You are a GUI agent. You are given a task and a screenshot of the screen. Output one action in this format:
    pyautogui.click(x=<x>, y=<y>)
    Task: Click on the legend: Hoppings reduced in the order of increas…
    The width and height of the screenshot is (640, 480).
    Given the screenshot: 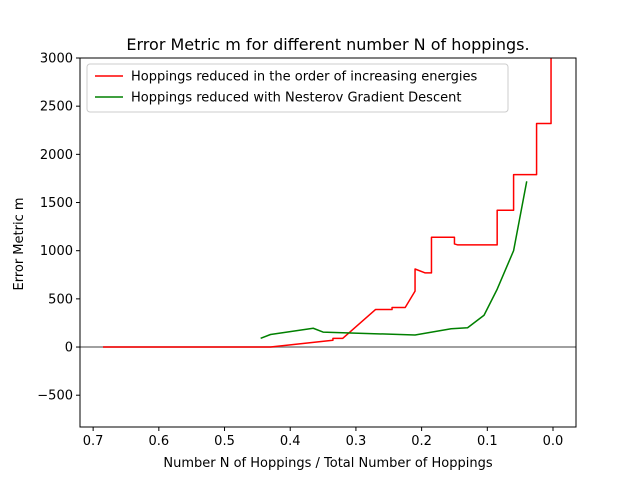 What is the action you would take?
    pyautogui.click(x=297, y=88)
    